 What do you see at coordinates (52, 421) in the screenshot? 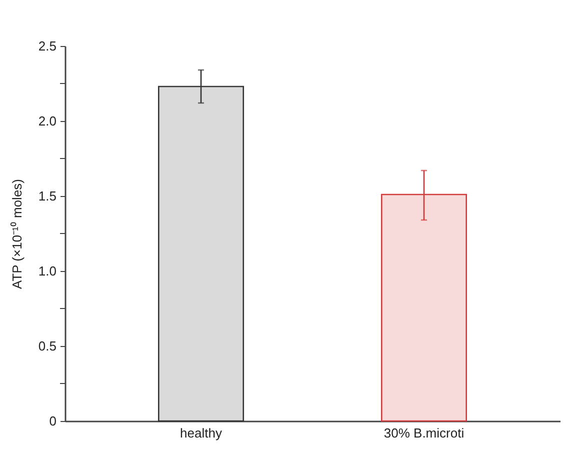
I see `y-tick-label: 0` at bounding box center [52, 421].